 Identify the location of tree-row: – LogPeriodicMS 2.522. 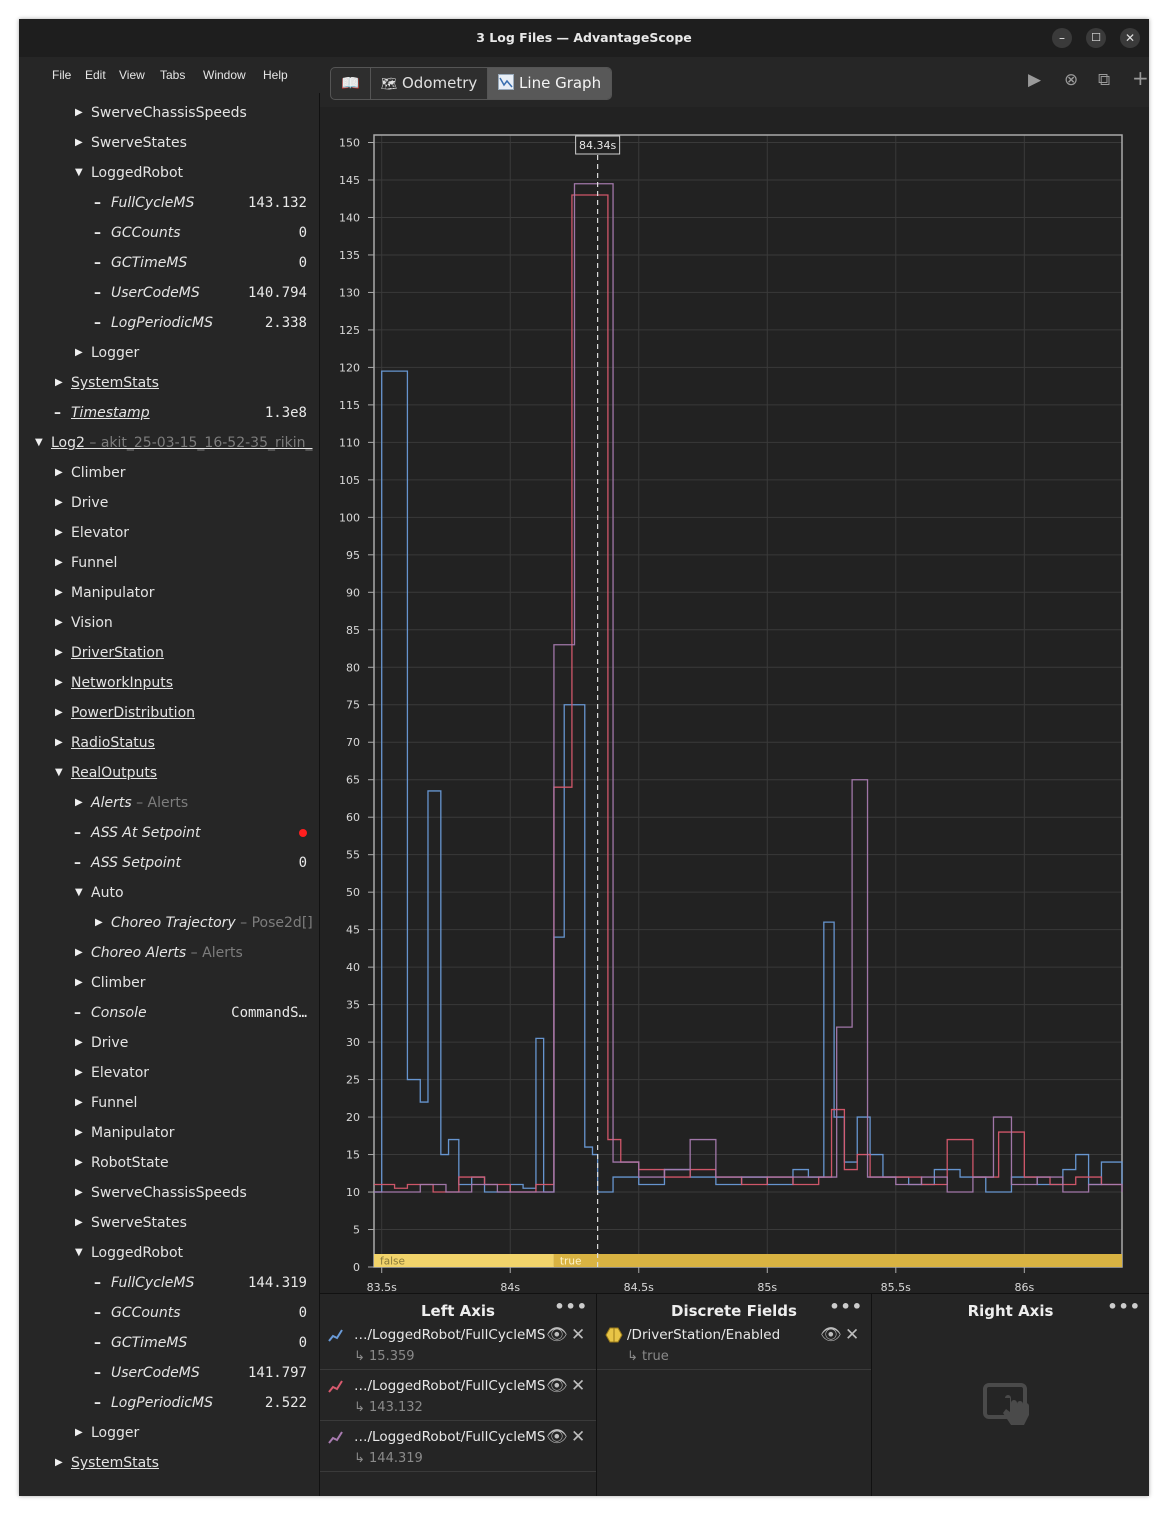
(169, 1403).